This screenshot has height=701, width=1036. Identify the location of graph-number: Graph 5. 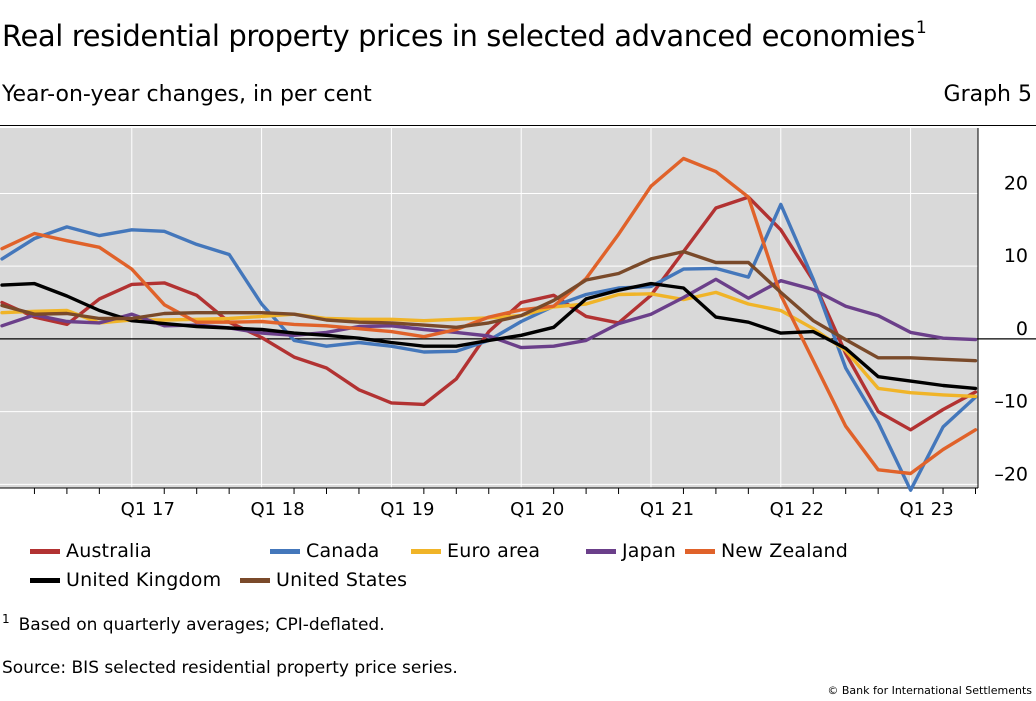
(987, 94).